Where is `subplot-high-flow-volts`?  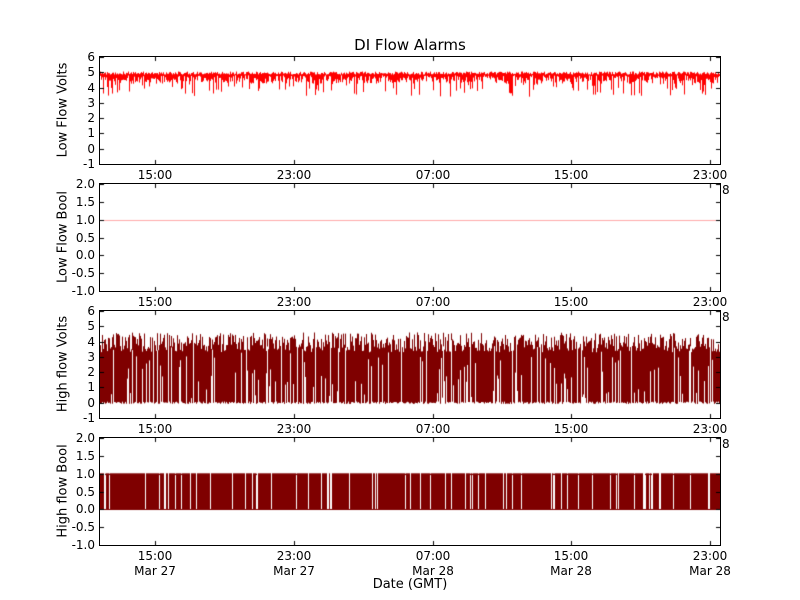
subplot-high-flow-volts is located at coordinates (410, 364).